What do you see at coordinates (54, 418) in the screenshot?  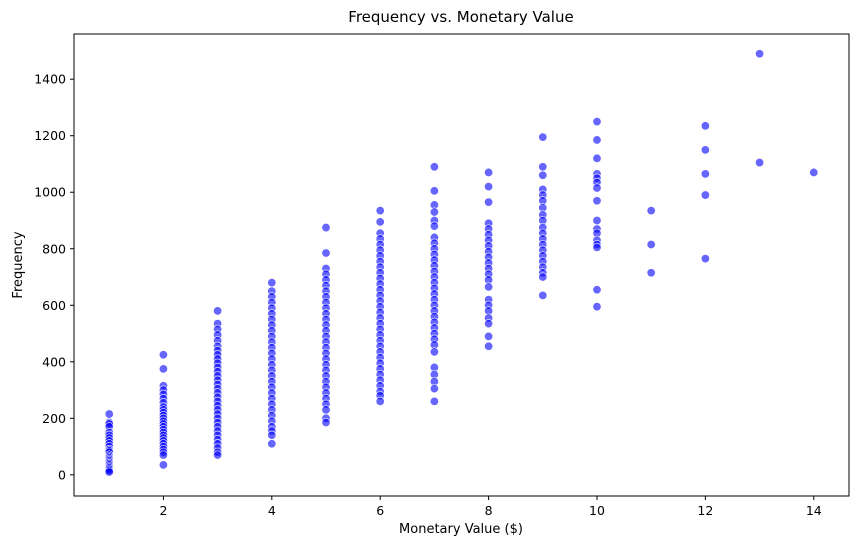 I see `y-tick-label: 200` at bounding box center [54, 418].